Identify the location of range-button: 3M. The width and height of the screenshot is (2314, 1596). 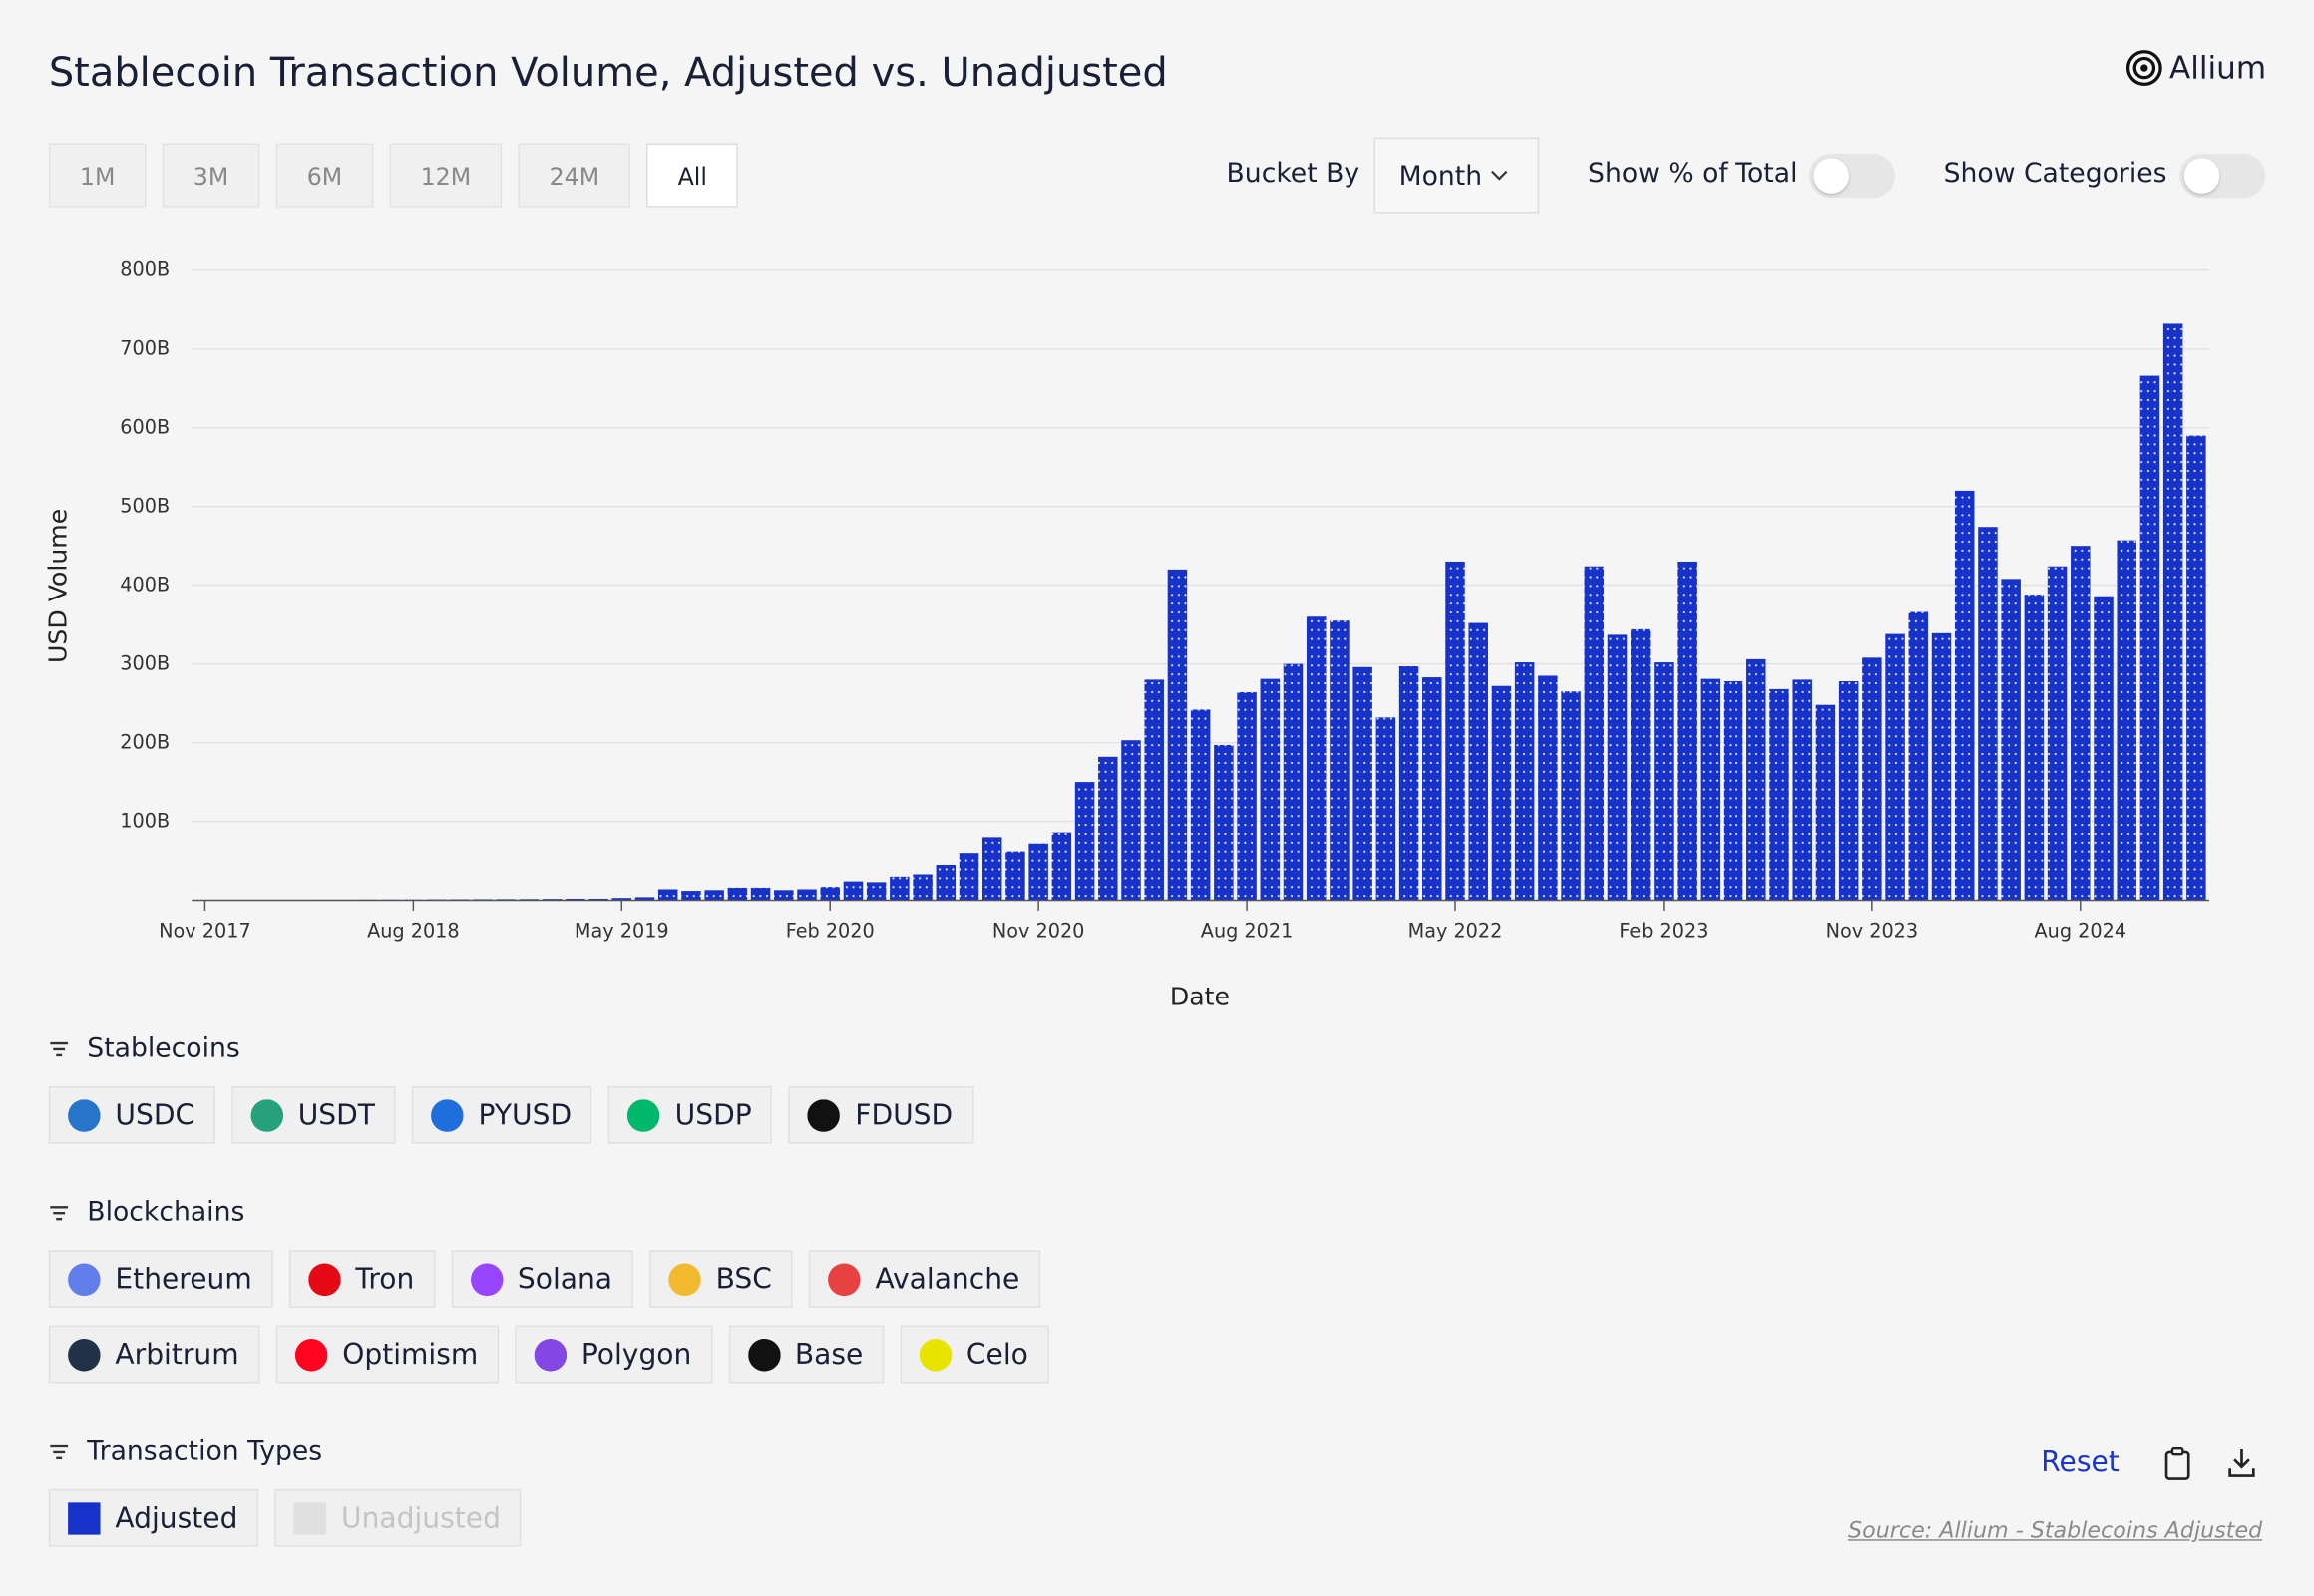
(211, 175).